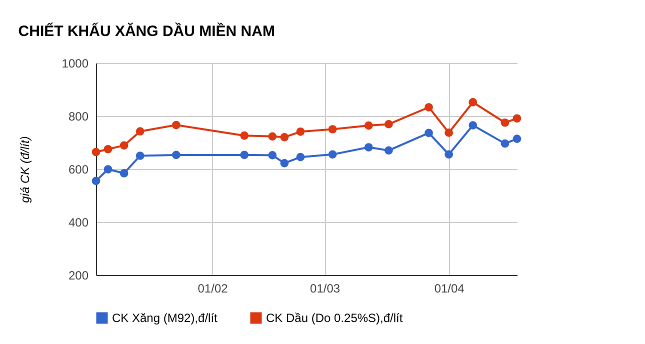 The height and width of the screenshot is (344, 645). What do you see at coordinates (213, 289) in the screenshot?
I see `x-tick-label: 01/02` at bounding box center [213, 289].